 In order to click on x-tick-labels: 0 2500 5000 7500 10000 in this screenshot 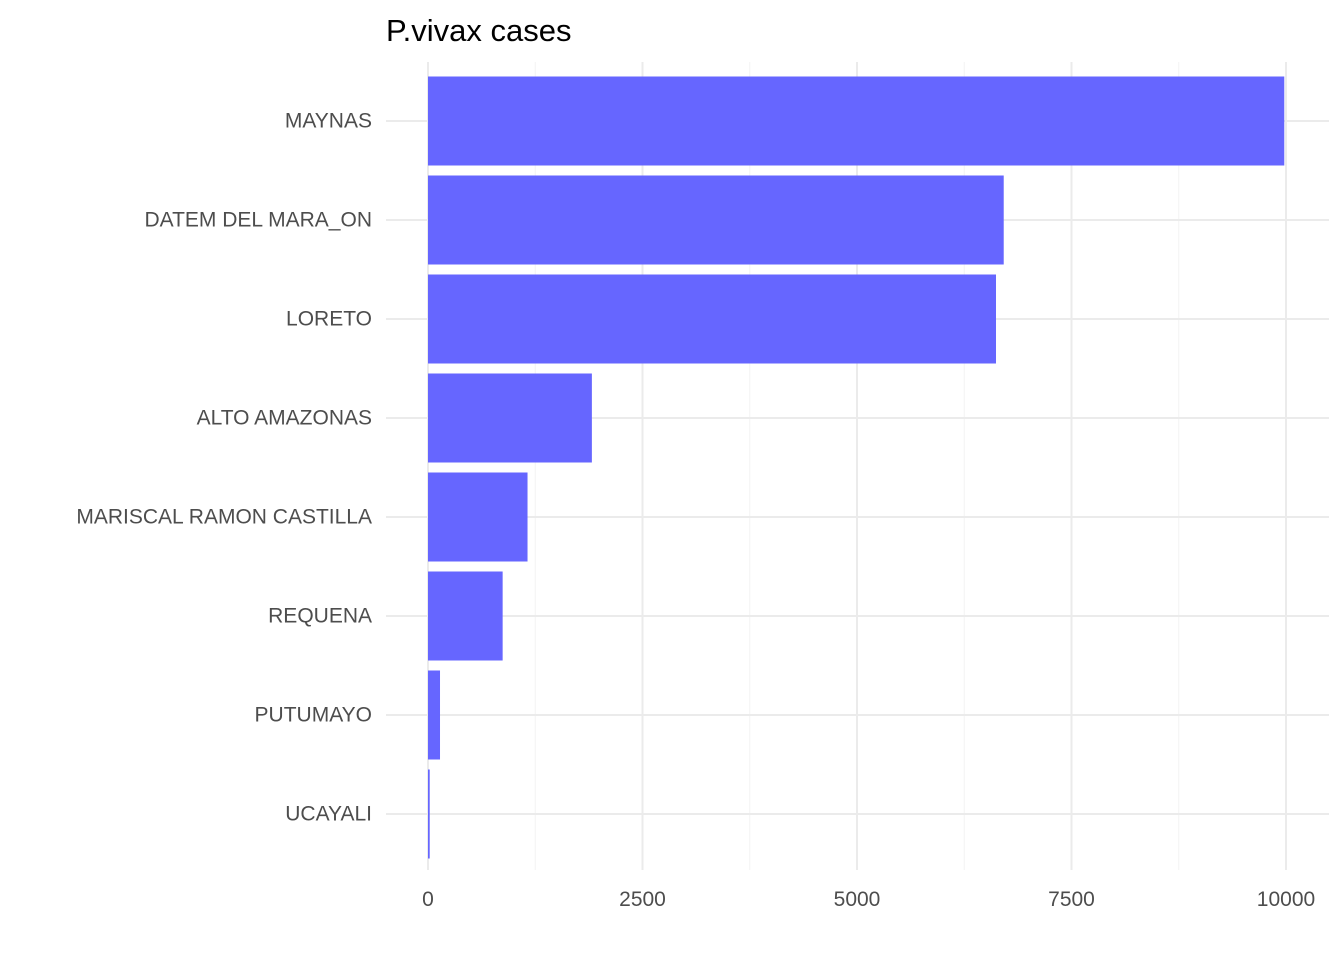, I will do `click(868, 899)`.